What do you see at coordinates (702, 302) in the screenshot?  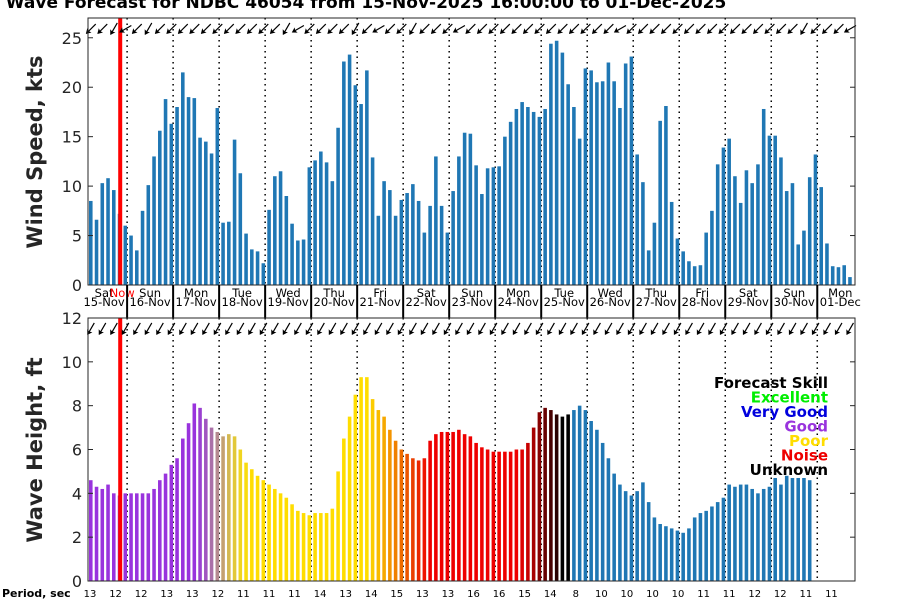 I see `day-date-label: 28-Nov` at bounding box center [702, 302].